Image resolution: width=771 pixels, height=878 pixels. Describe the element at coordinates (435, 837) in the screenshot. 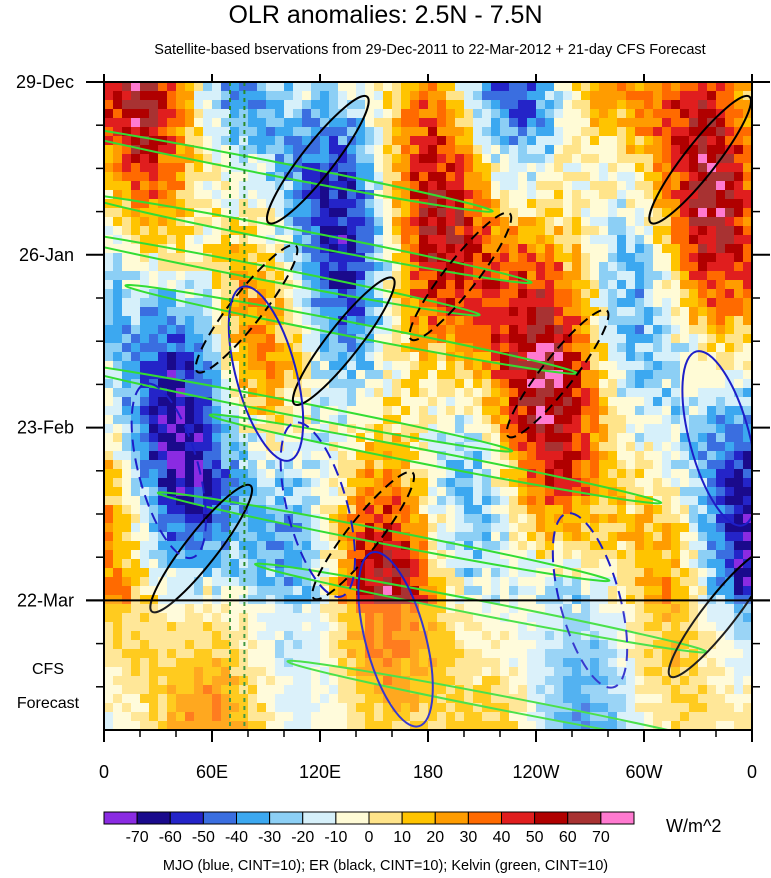

I see `colorbar-label: 20` at that location.